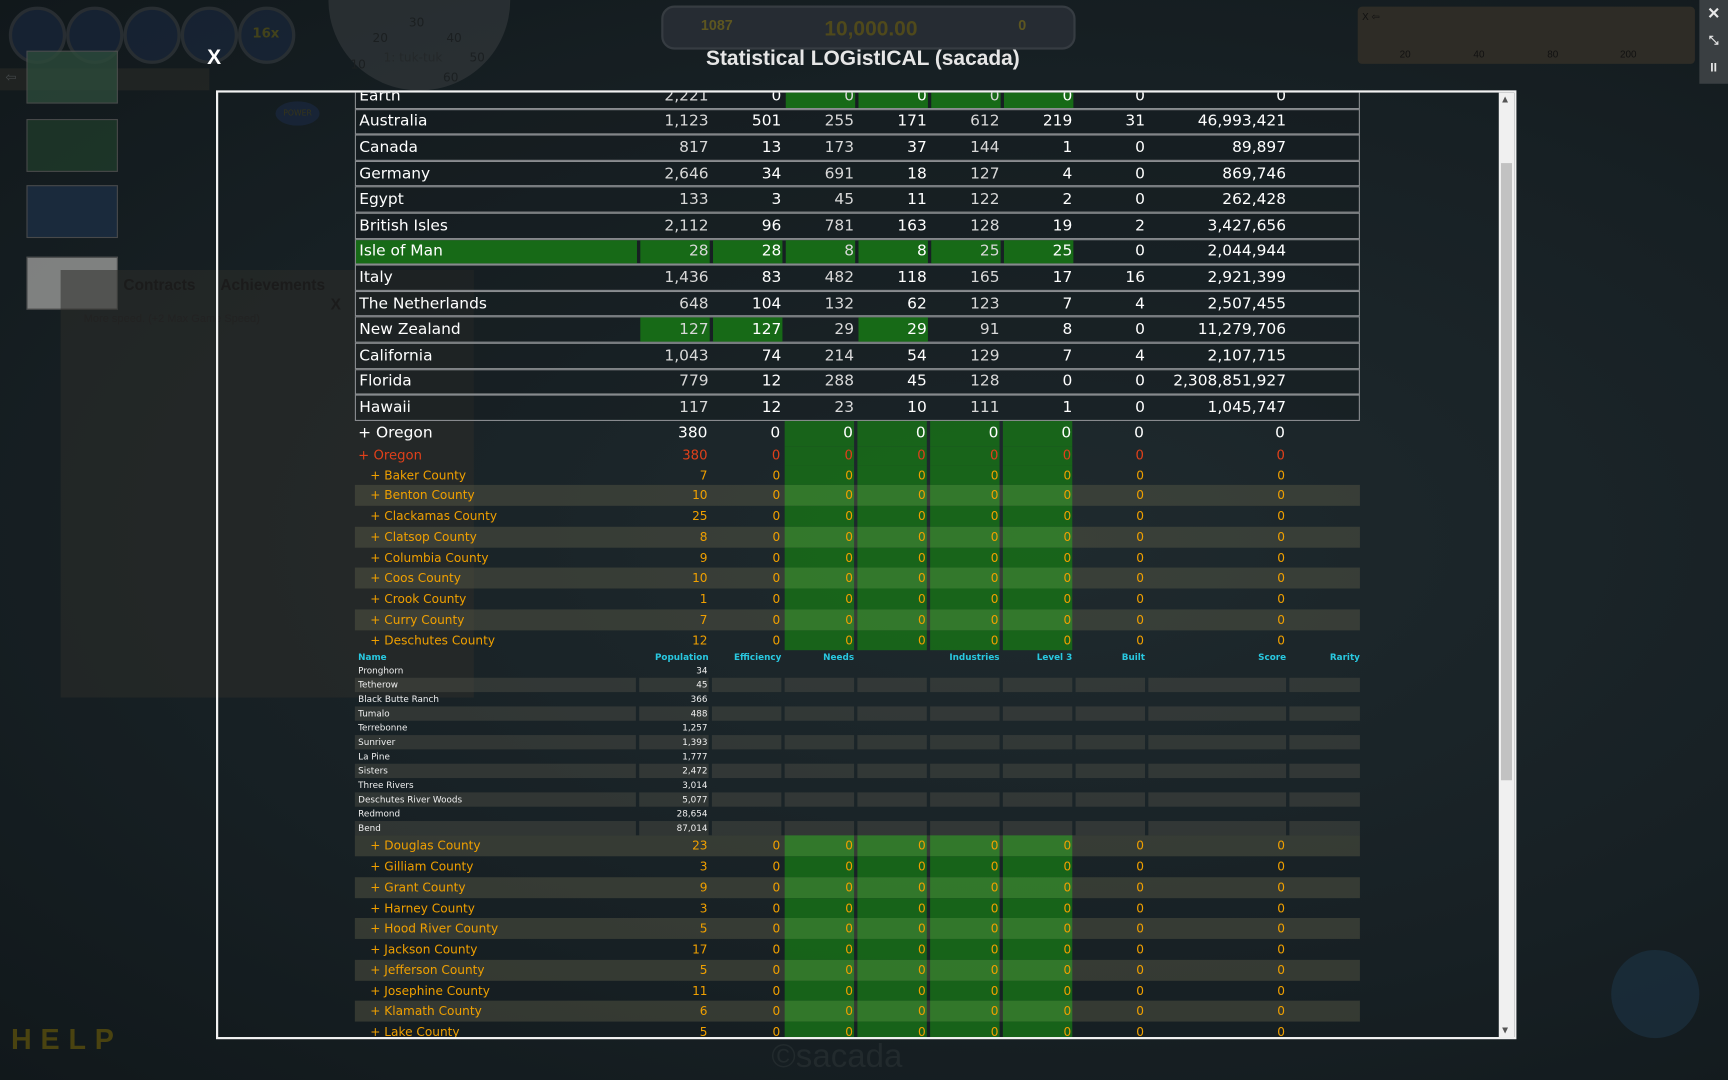 Image resolution: width=1728 pixels, height=1080 pixels. What do you see at coordinates (383, 728) in the screenshot?
I see `town-name: Terrebonne` at bounding box center [383, 728].